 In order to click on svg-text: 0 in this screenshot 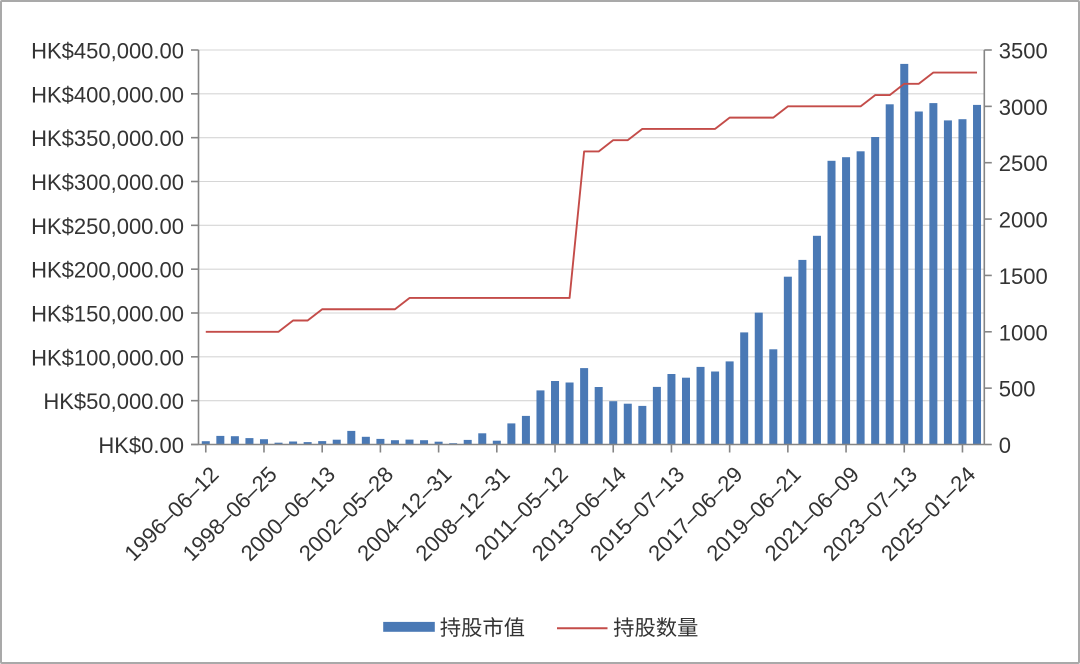, I will do `click(1005, 445)`.